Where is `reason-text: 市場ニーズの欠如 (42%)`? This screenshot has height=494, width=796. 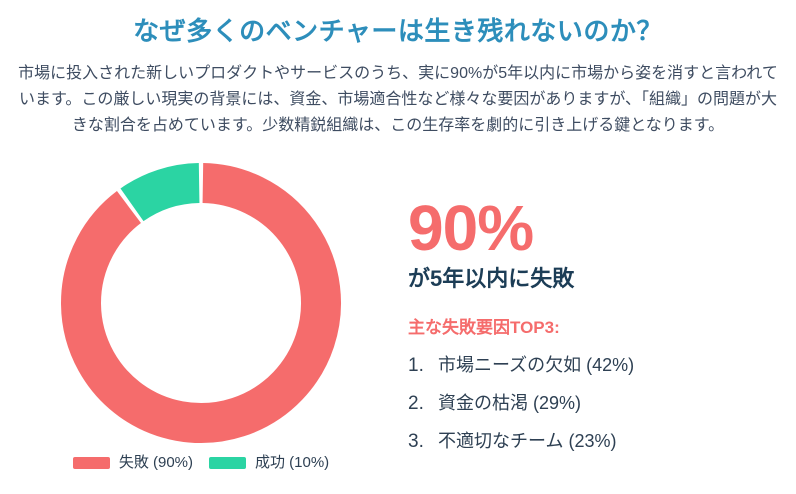 reason-text: 市場ニーズの欠如 (42%) is located at coordinates (536, 365).